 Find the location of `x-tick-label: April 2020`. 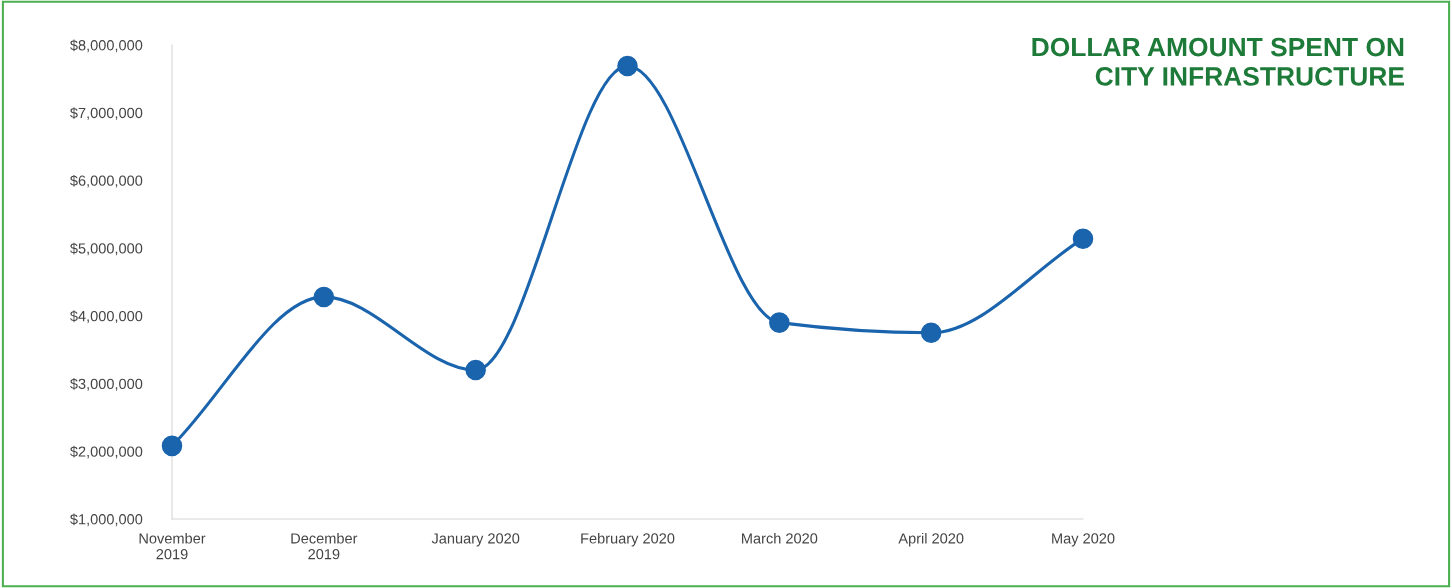

x-tick-label: April 2020 is located at coordinates (931, 539).